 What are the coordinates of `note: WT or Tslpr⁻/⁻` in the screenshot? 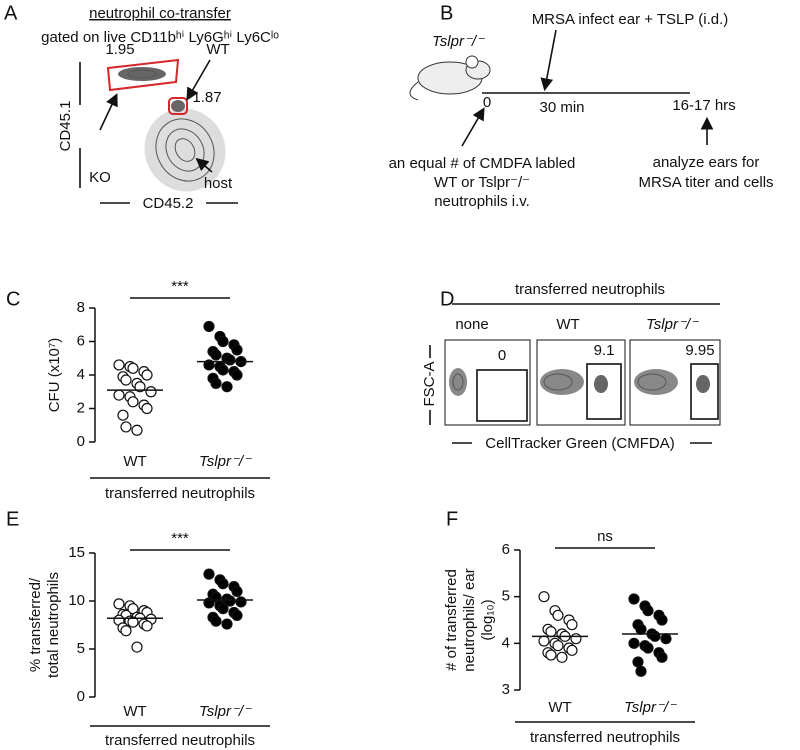 It's located at (482, 182).